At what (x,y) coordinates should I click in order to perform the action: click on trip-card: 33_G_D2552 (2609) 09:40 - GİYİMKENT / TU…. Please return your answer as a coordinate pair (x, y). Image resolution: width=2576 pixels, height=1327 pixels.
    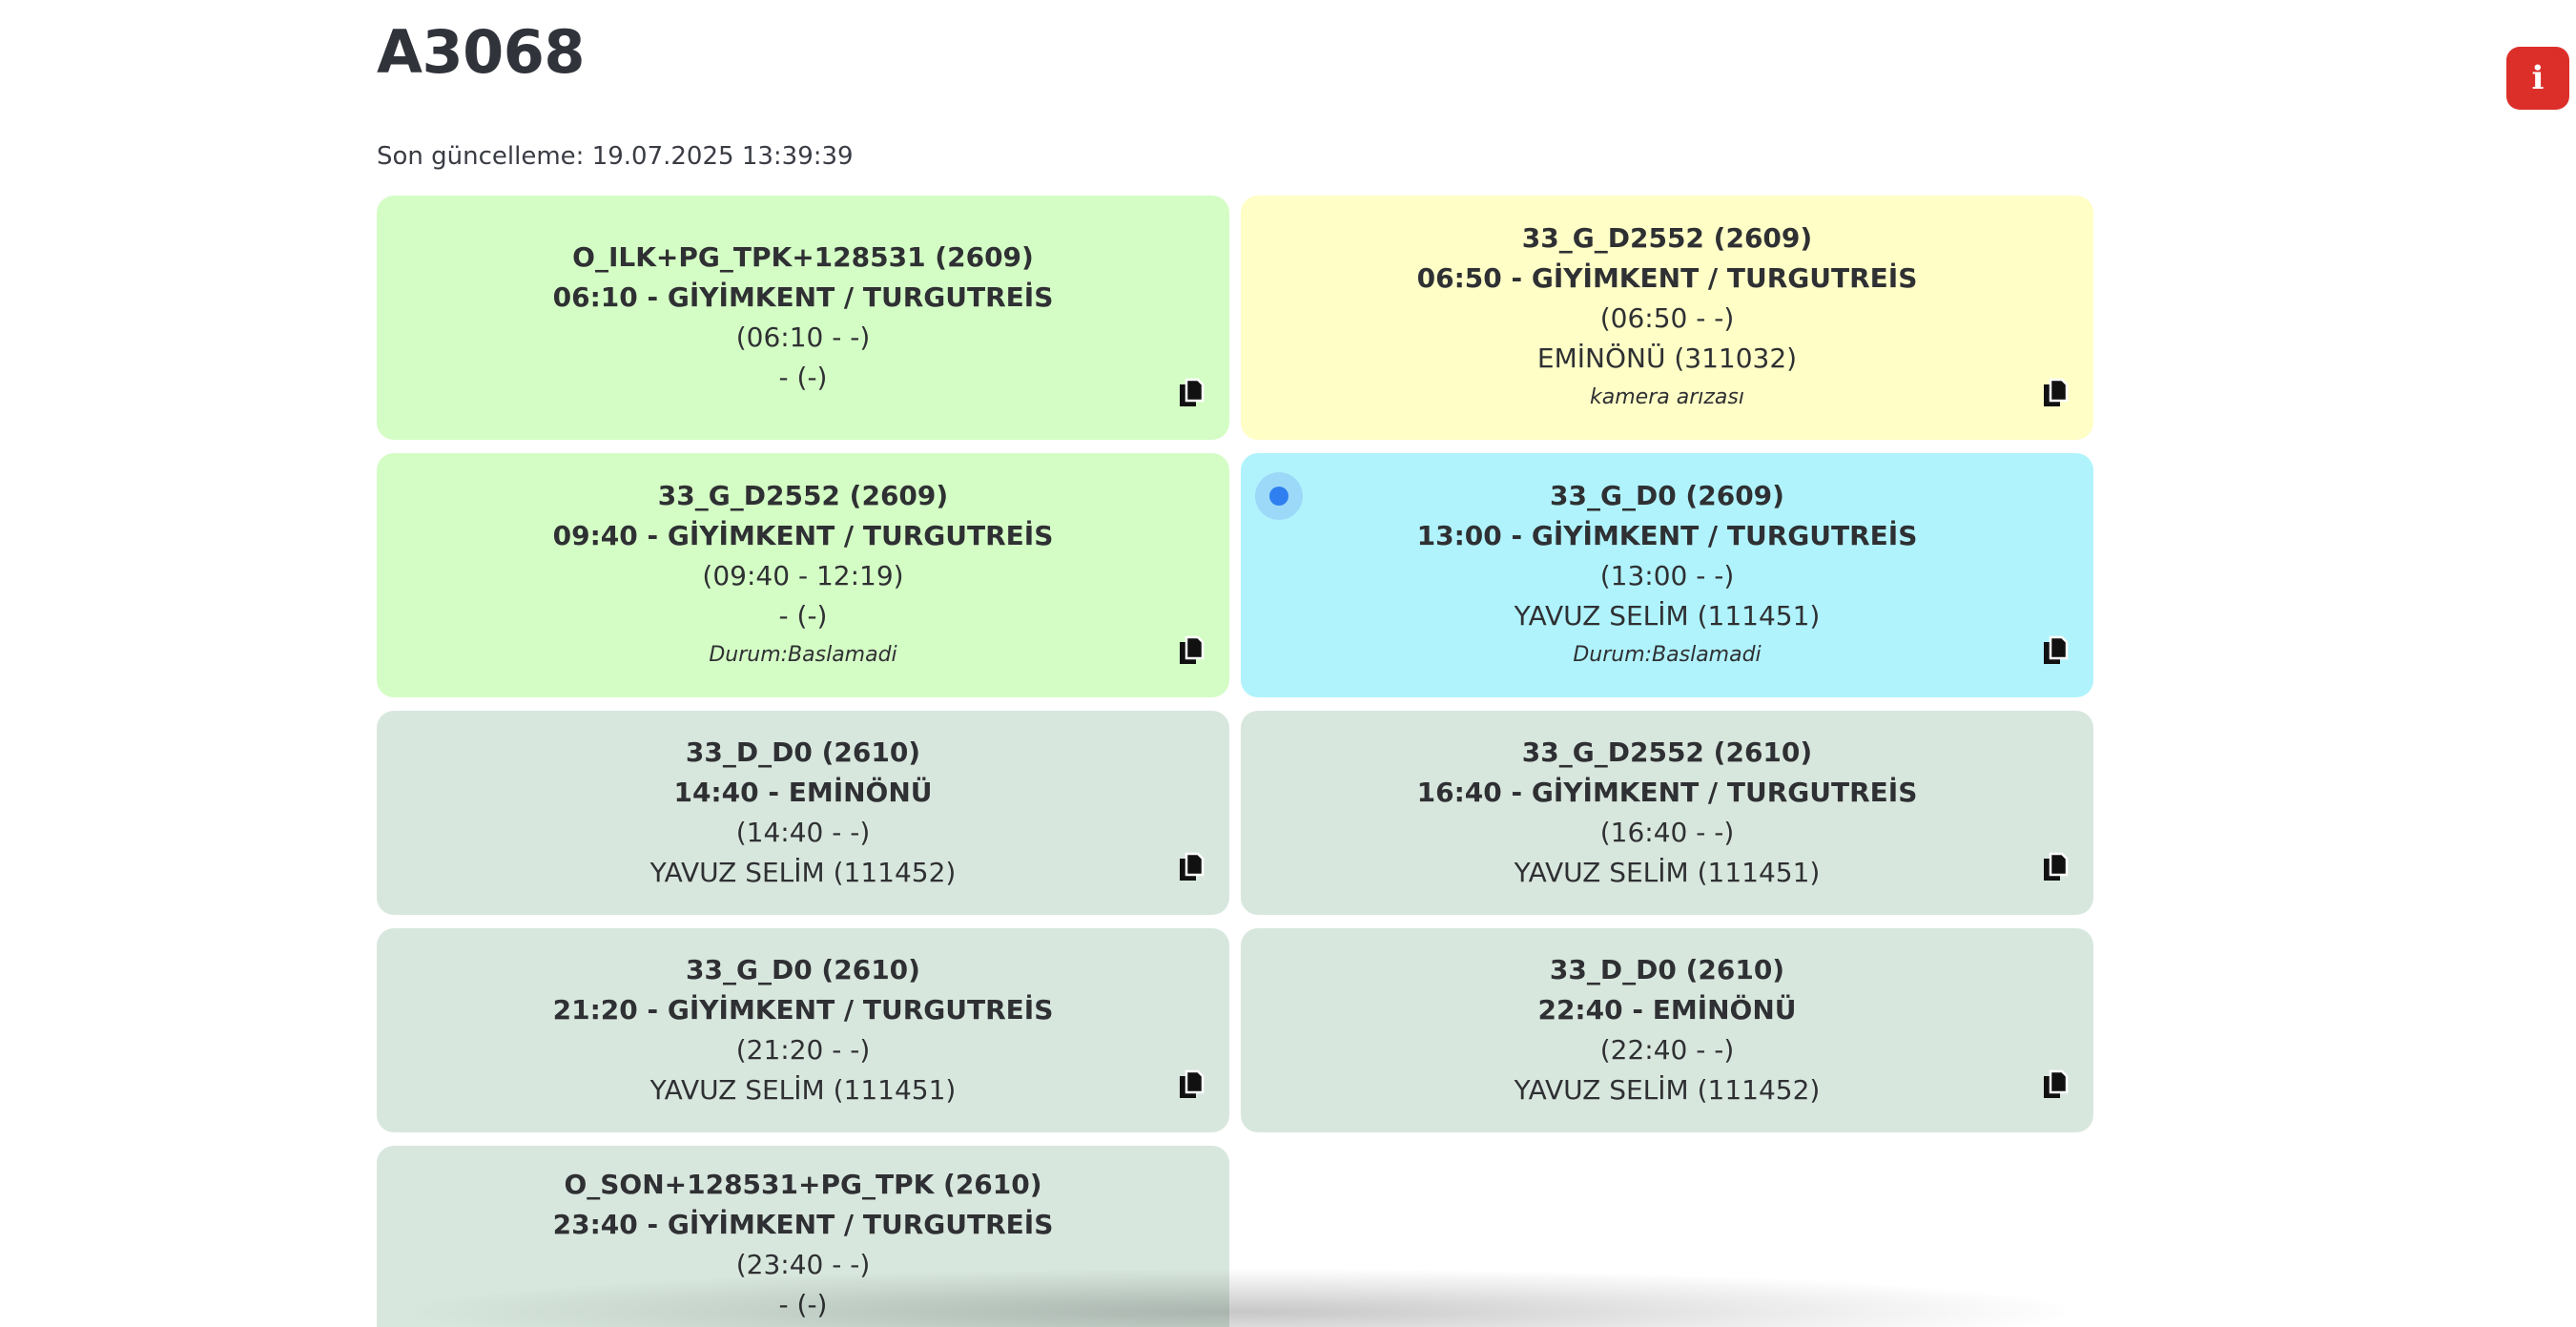
    Looking at the image, I should click on (803, 575).